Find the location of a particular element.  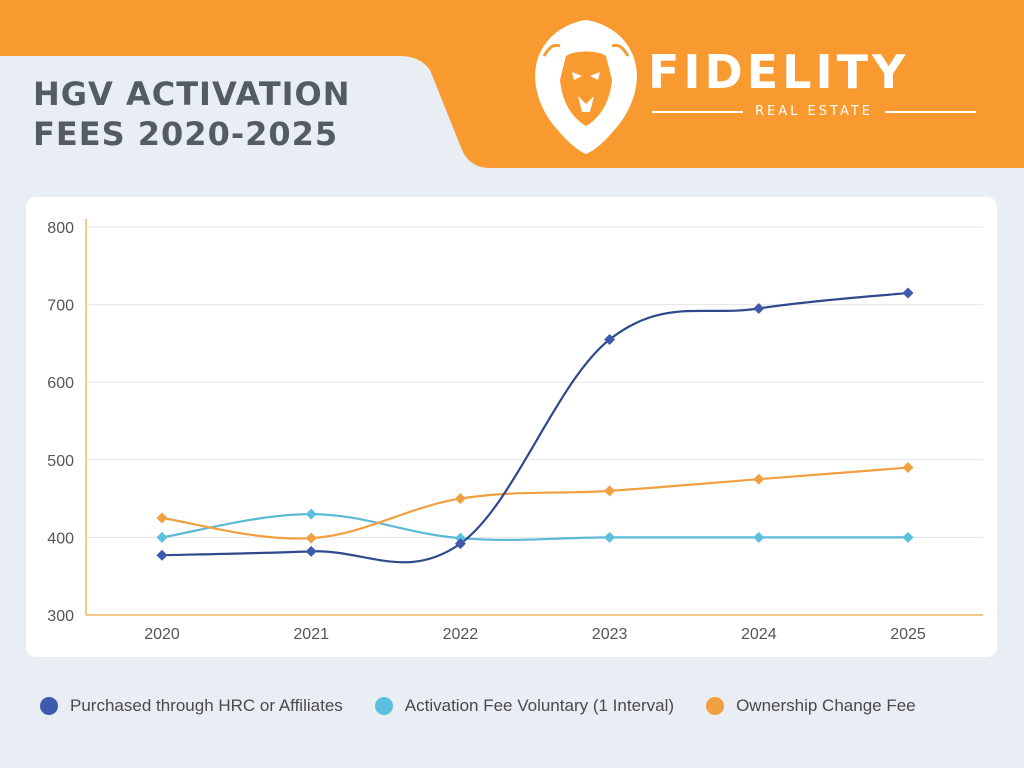

legend-item: Activation Fee Voluntary (1 Interval) is located at coordinates (524, 706).